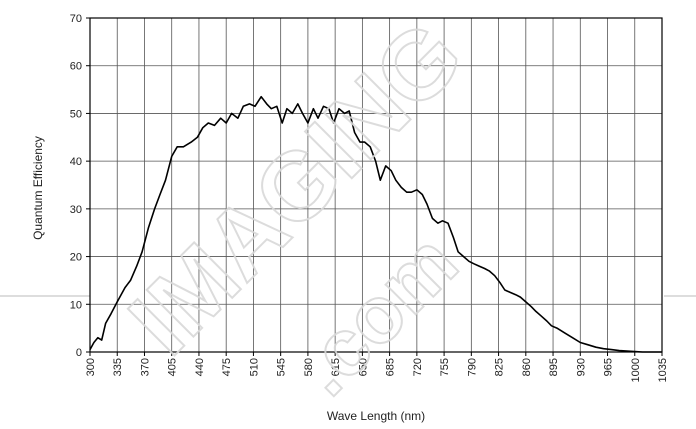 The image size is (696, 429). I want to click on x-tick-label: 650, so click(363, 367).